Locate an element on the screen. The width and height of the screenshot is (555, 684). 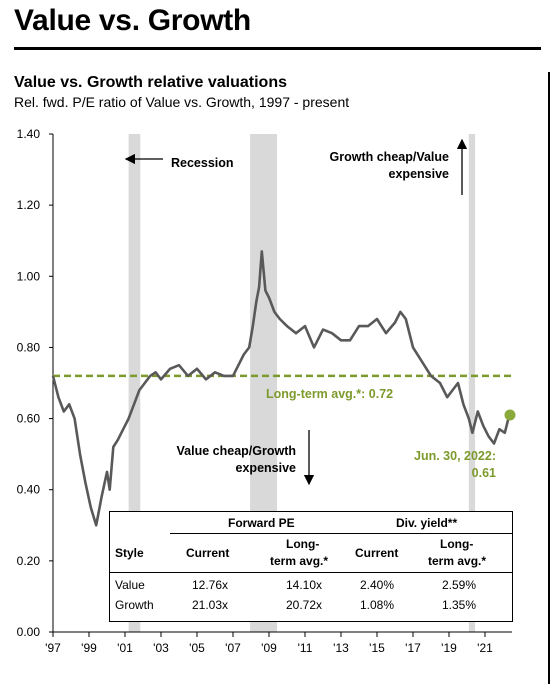
y-tick-label-5: 1.00 is located at coordinates (29, 276).